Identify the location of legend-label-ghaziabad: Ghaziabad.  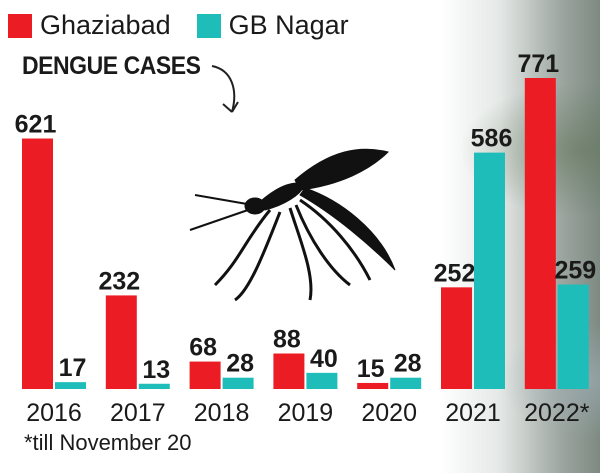
(105, 25).